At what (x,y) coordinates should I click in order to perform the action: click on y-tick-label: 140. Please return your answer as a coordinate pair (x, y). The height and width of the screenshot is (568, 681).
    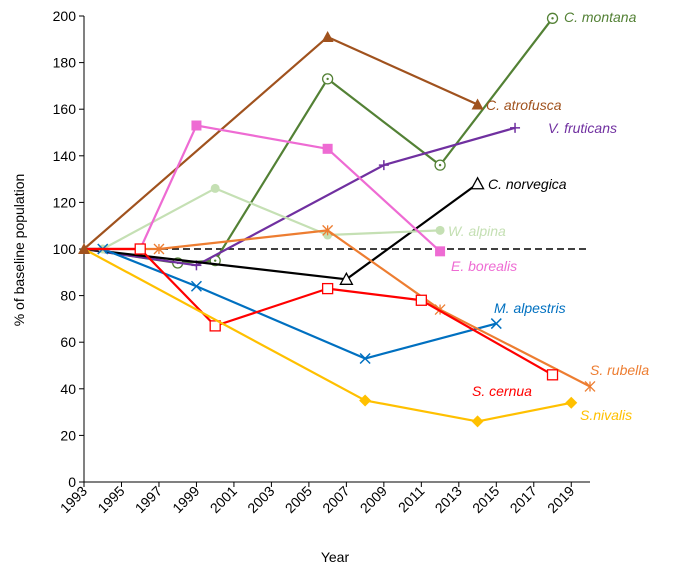
    Looking at the image, I should click on (65, 156).